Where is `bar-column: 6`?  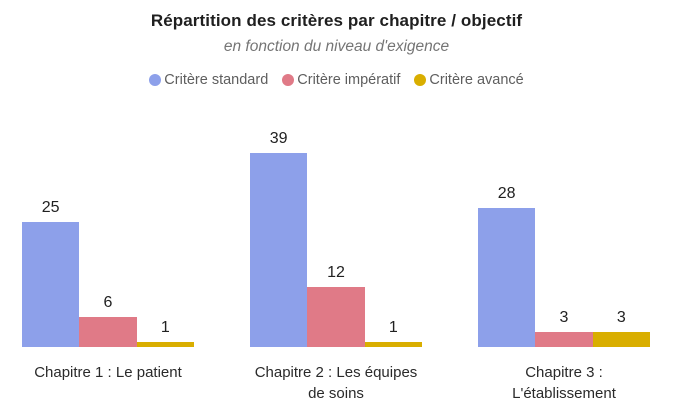
bar-column: 6 is located at coordinates (108, 320).